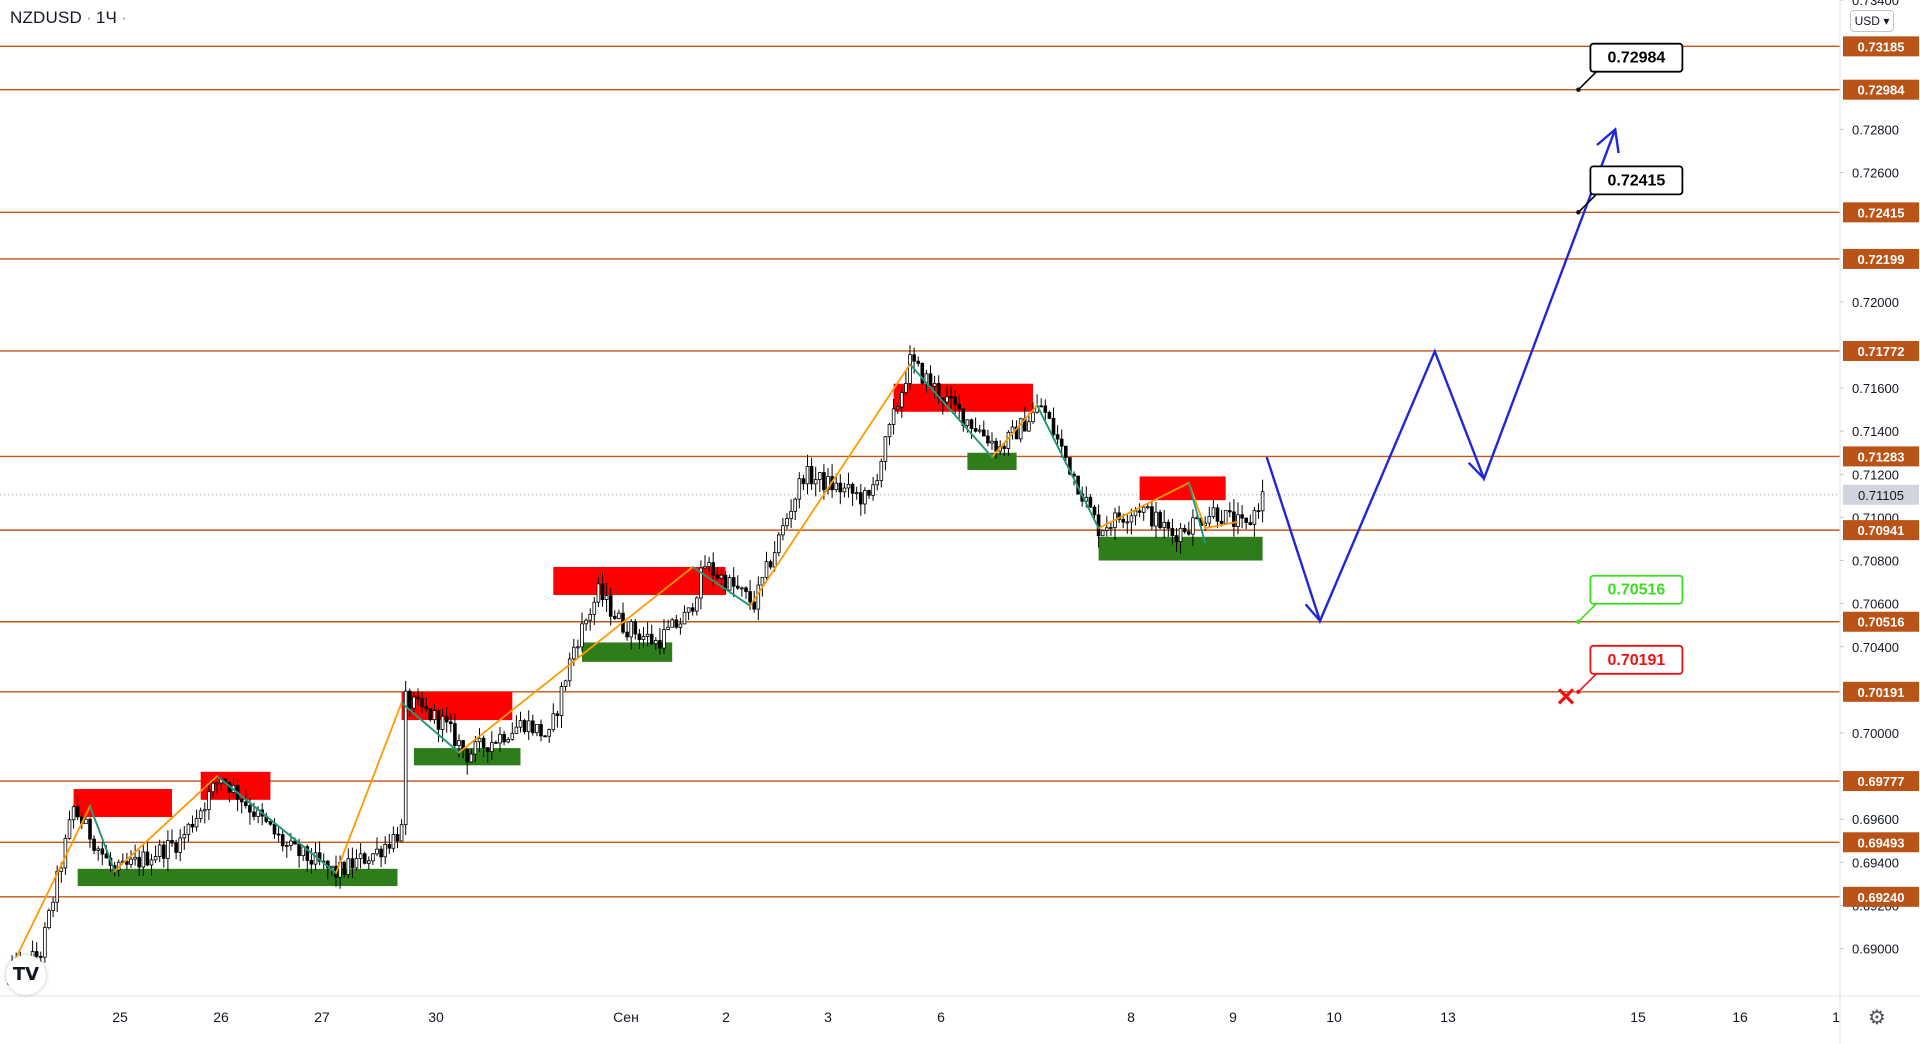 This screenshot has width=1920, height=1044. Describe the element at coordinates (1881, 622) in the screenshot. I see `level-price-label: 0.70516` at that location.